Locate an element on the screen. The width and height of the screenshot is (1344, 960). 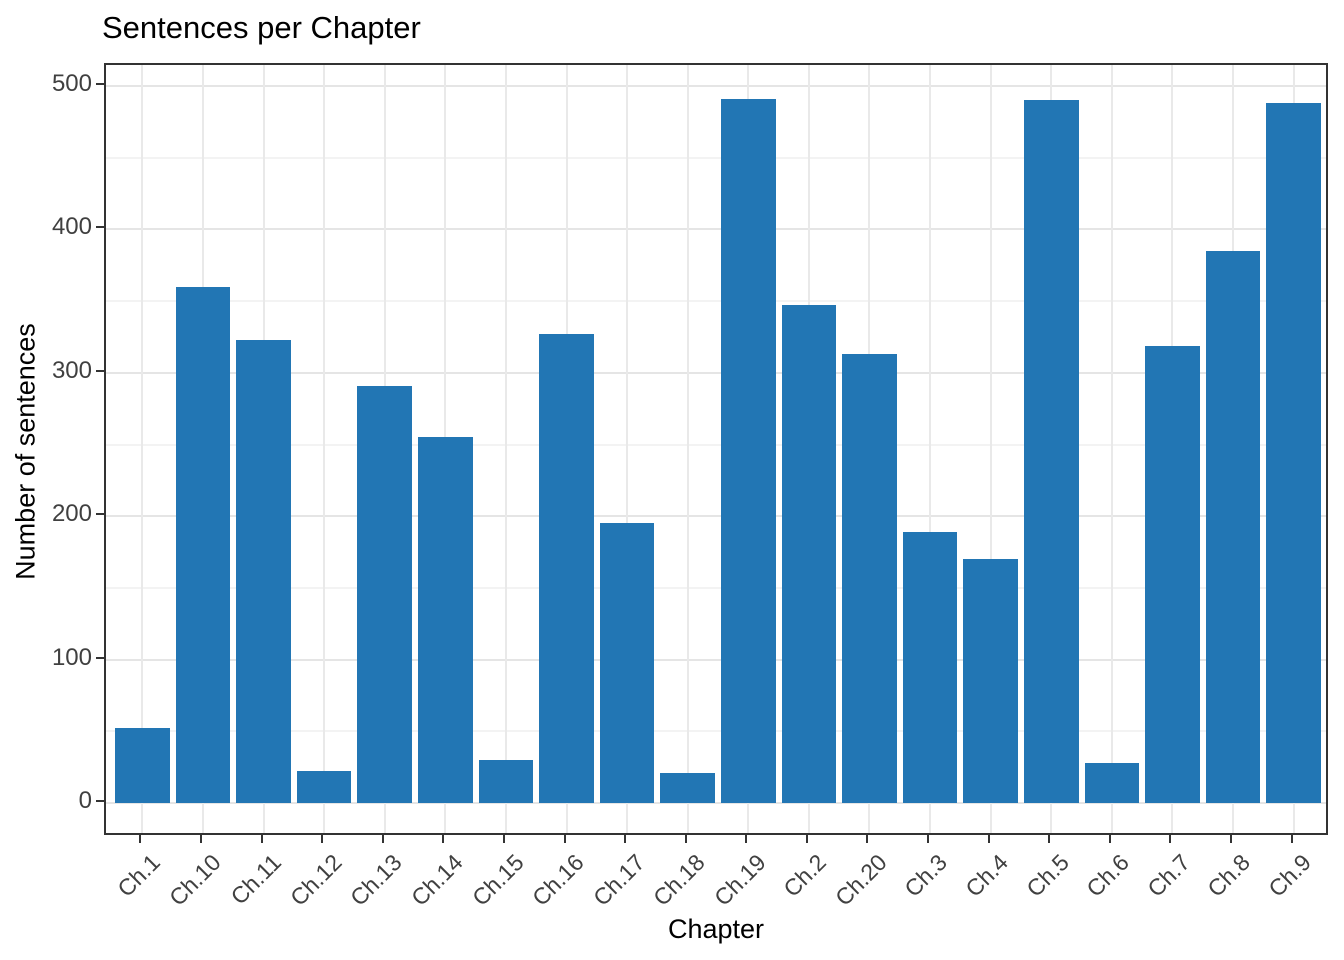
x-tick-label: Ch.3 is located at coordinates (926, 875).